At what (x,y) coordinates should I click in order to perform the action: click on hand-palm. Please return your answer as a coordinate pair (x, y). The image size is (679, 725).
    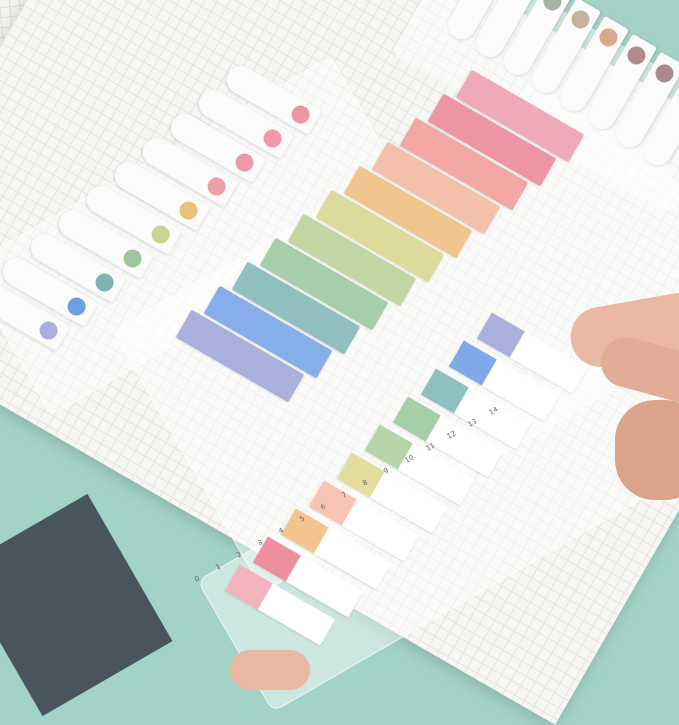
    Looking at the image, I should click on (647, 450).